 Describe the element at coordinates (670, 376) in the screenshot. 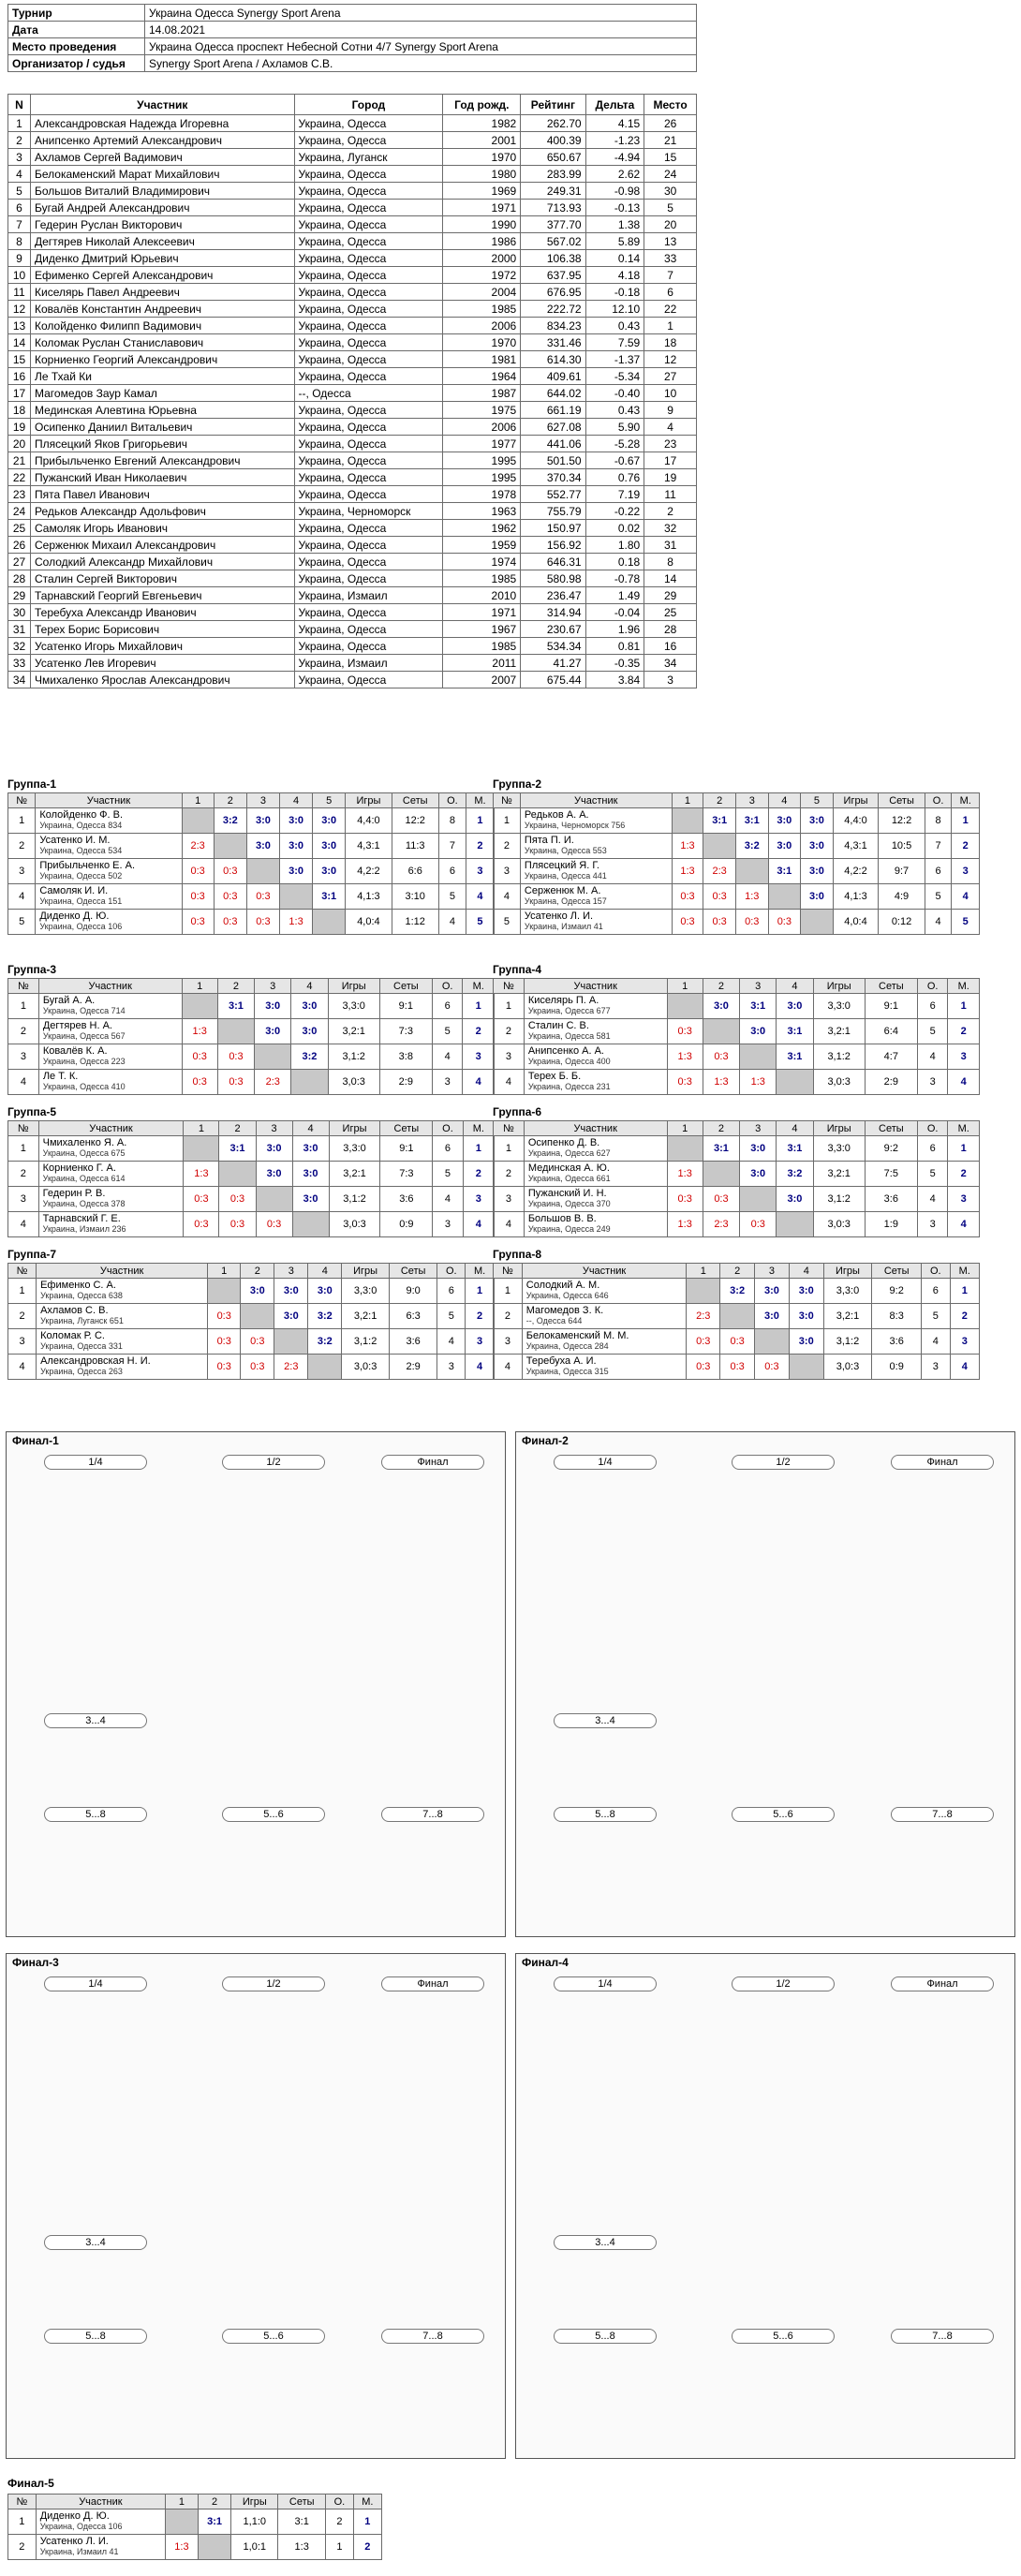

I see `participant-cell: 27` at that location.